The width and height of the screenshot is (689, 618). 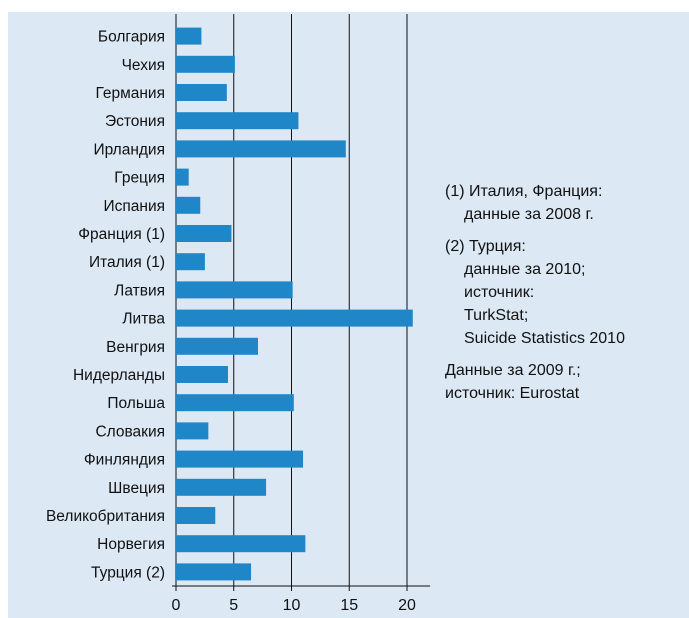 I want to click on footnote-3-line-1: Данные за 2009 г.;, so click(x=513, y=370).